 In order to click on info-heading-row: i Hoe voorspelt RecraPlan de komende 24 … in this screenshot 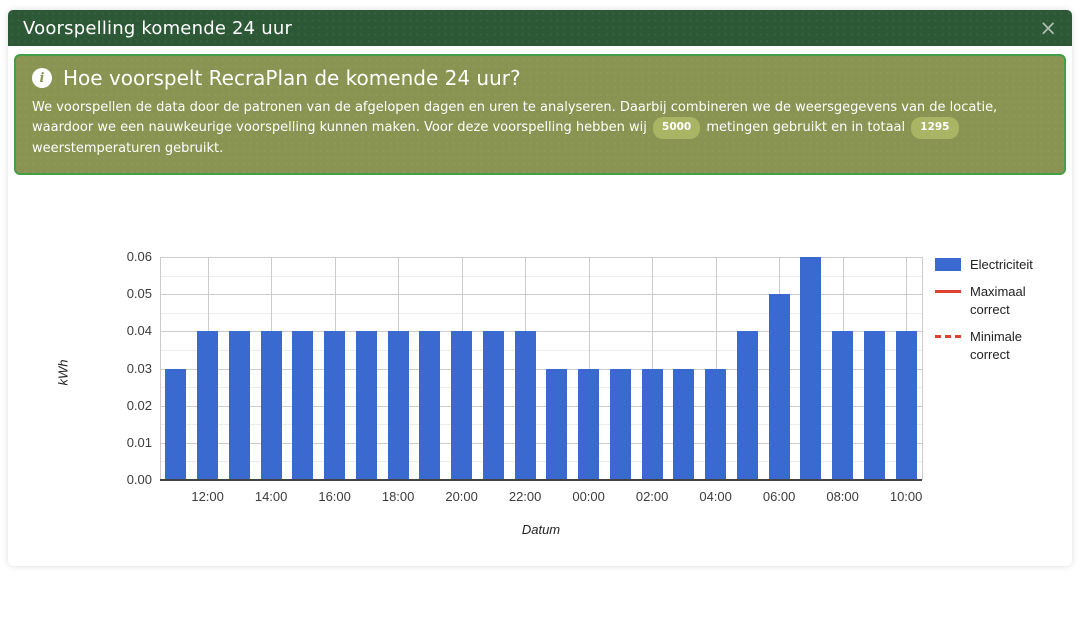, I will do `click(540, 78)`.